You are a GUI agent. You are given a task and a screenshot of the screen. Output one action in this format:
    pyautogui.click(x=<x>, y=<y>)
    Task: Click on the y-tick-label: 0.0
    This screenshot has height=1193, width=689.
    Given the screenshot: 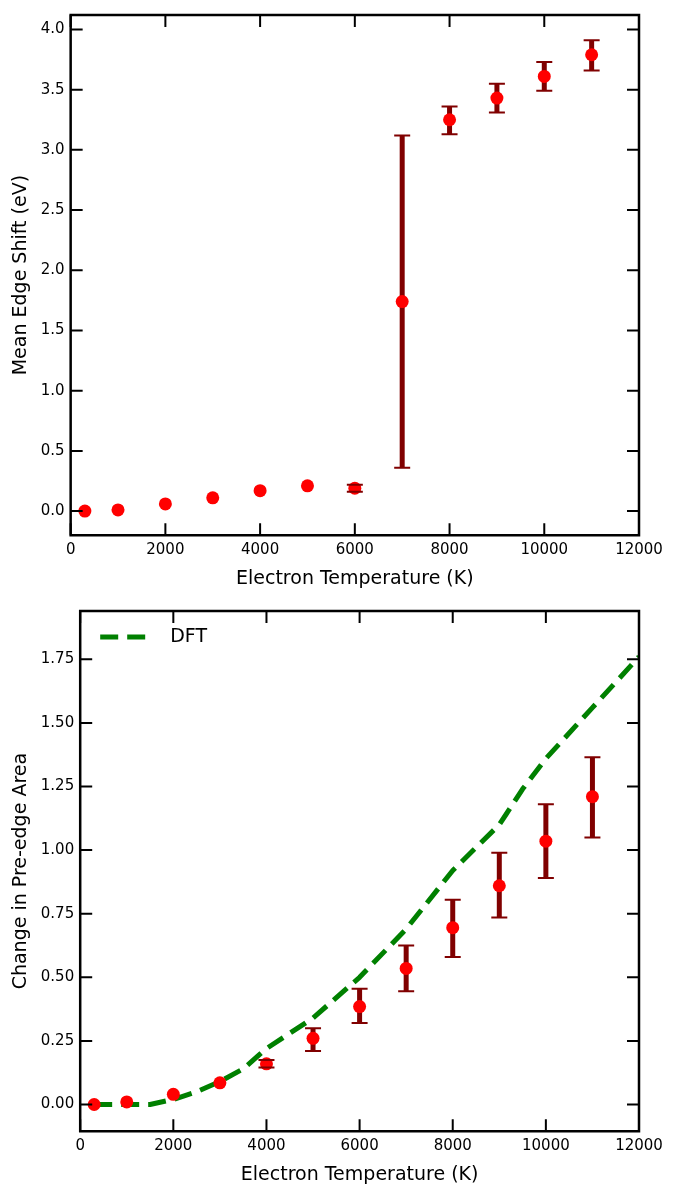 What is the action you would take?
    pyautogui.click(x=52, y=510)
    